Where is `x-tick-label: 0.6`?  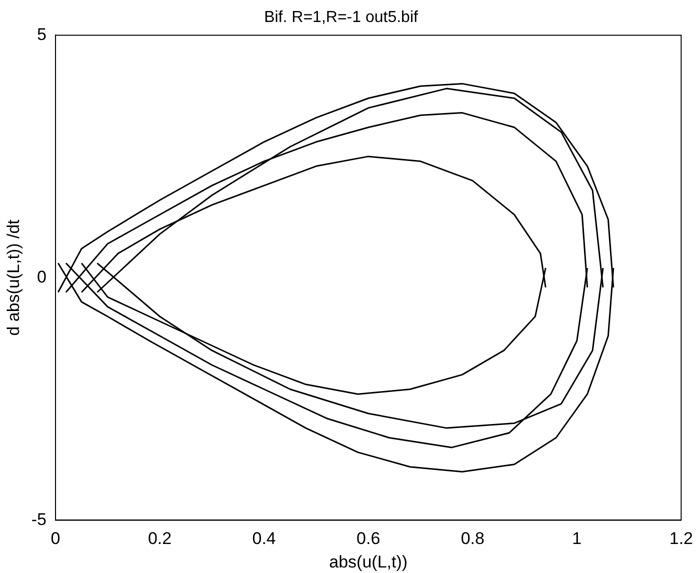
x-tick-label: 0.6 is located at coordinates (368, 538).